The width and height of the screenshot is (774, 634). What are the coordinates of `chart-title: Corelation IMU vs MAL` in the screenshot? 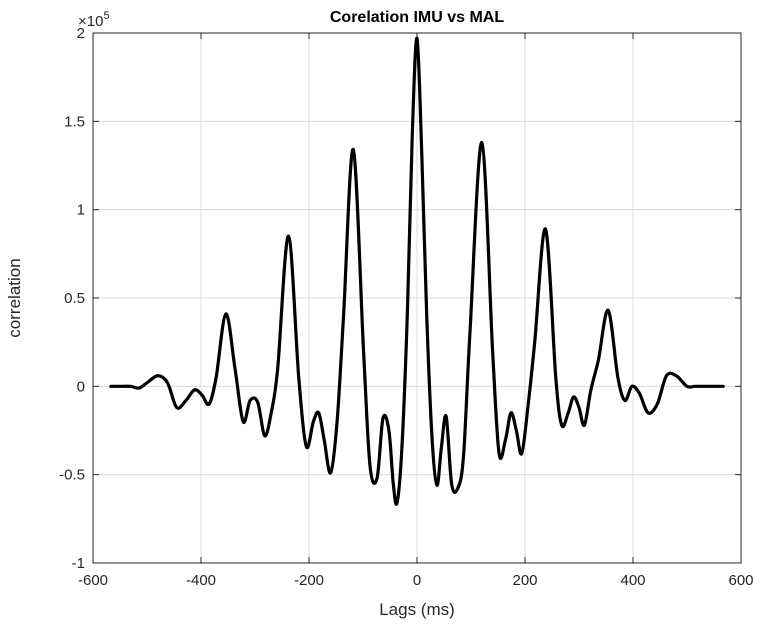 It's located at (417, 17).